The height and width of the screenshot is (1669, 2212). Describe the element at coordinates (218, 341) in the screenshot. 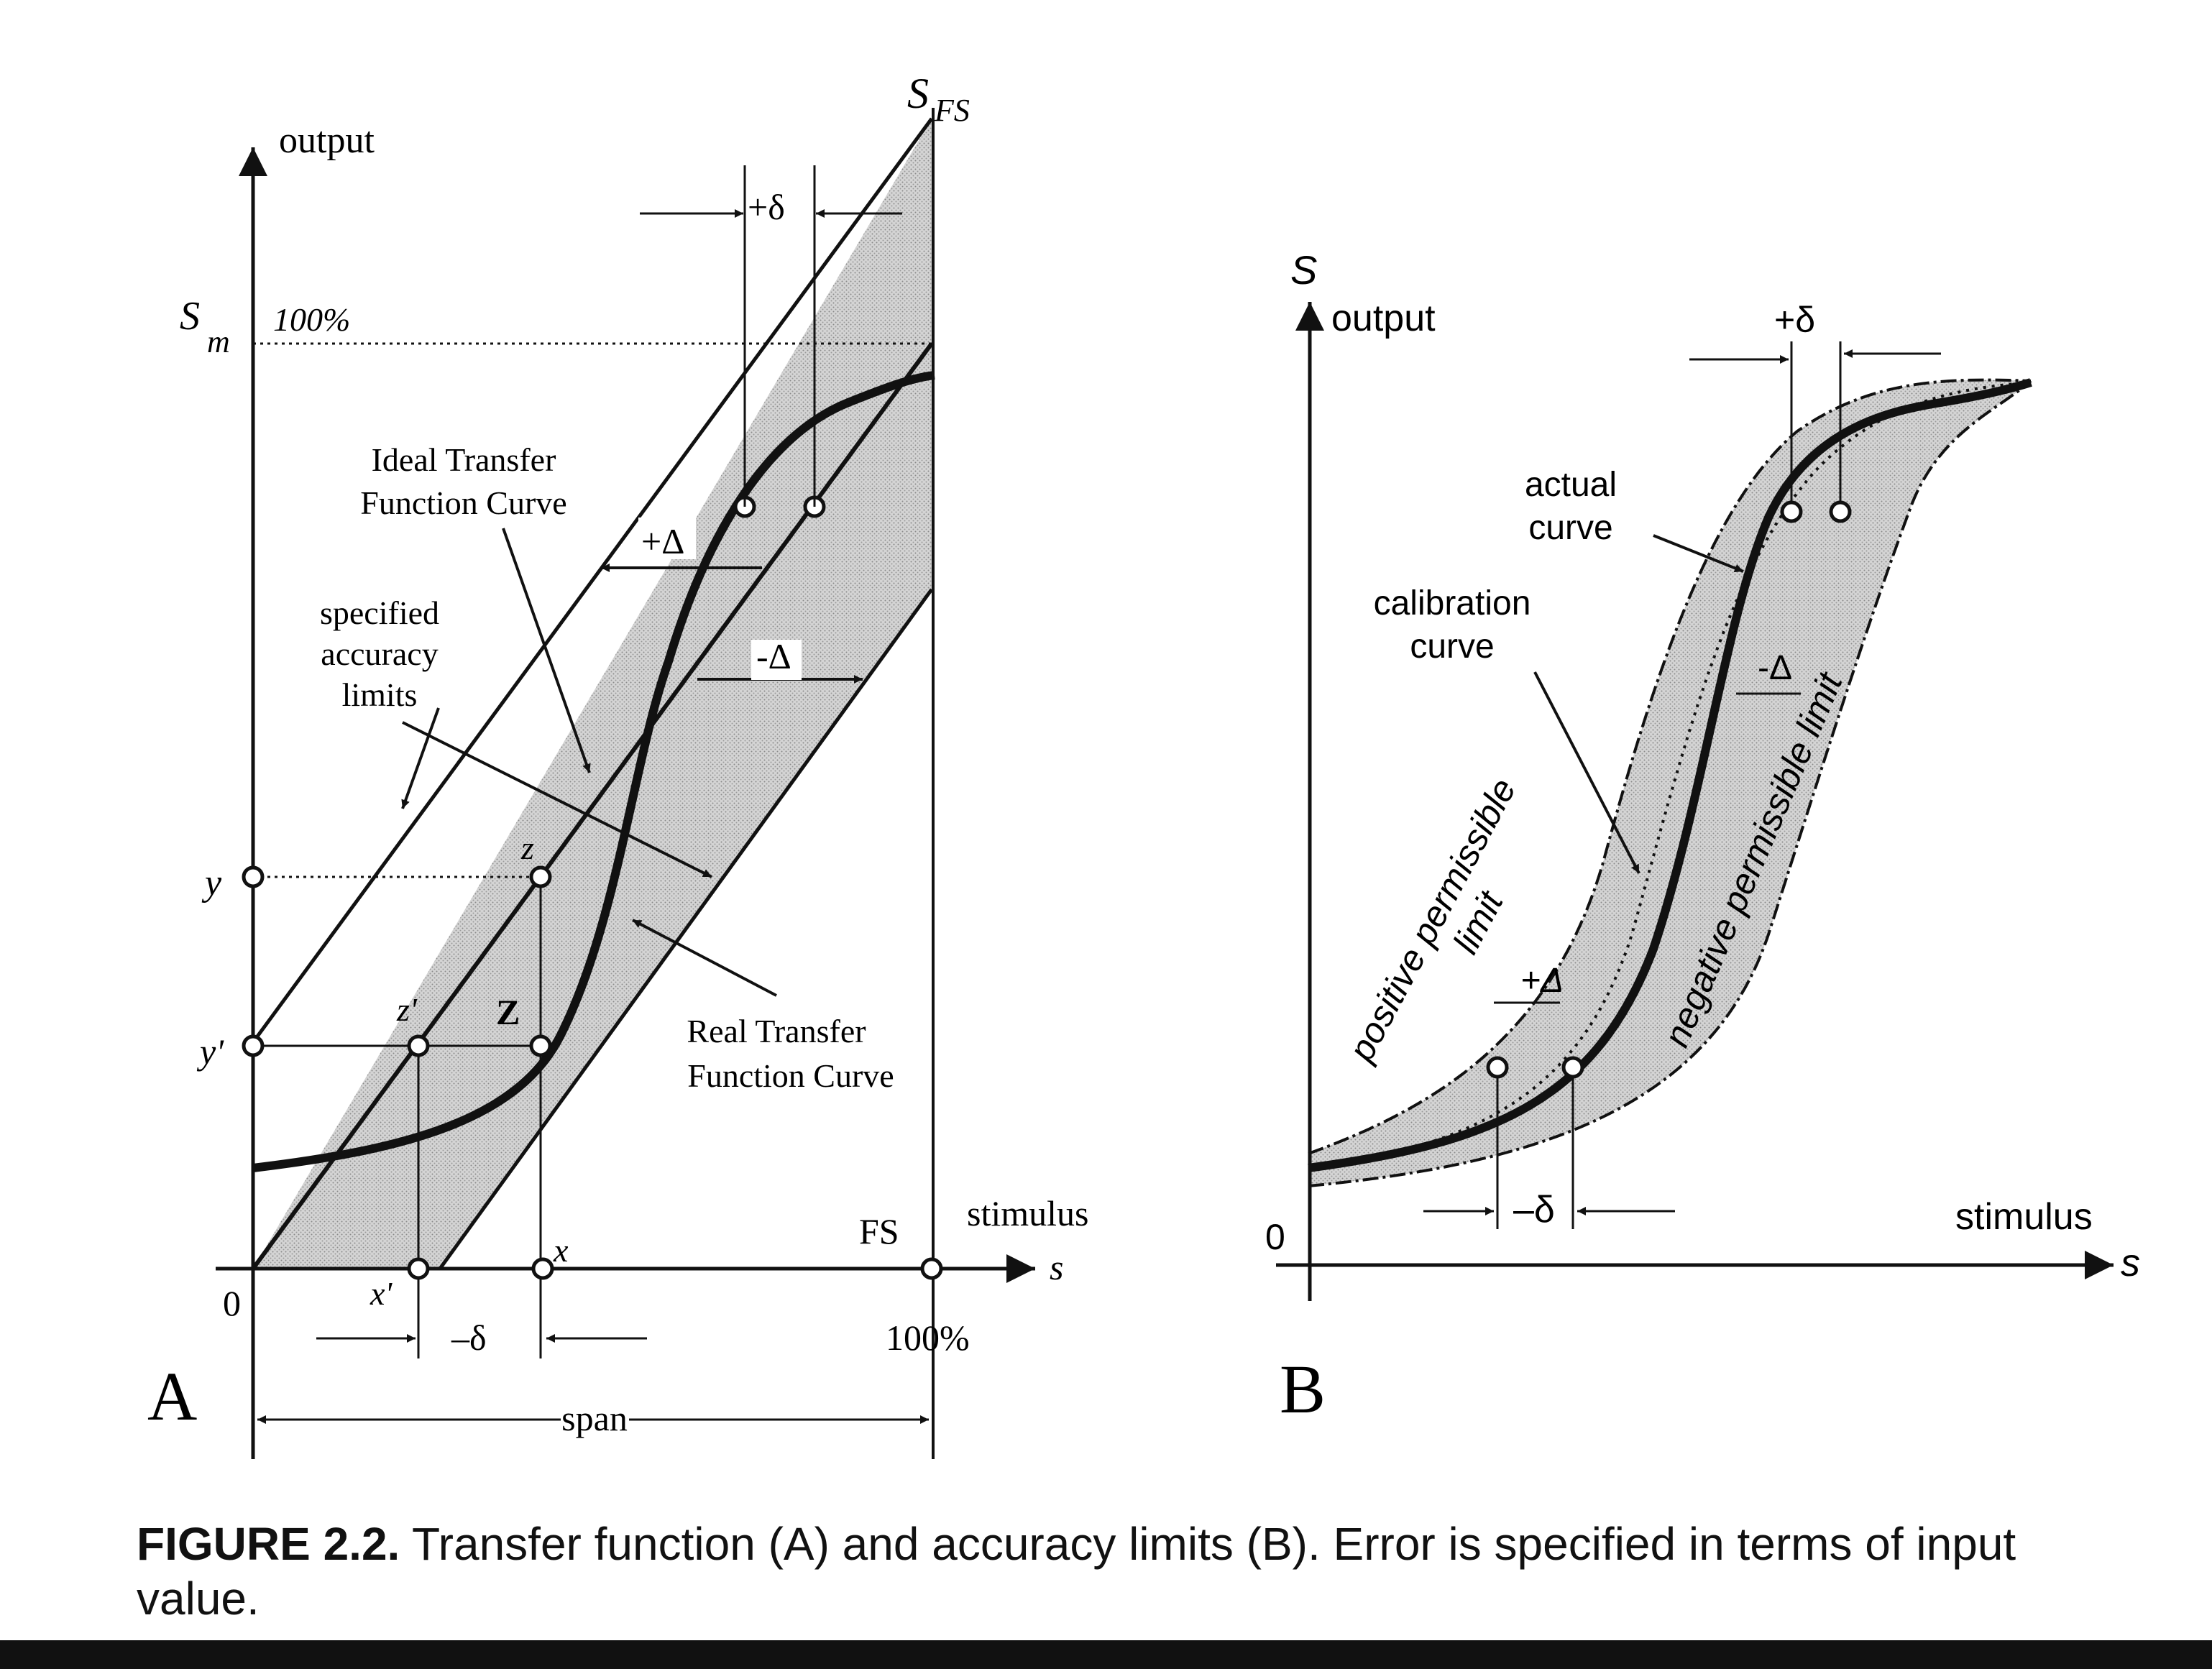

I see `sm-sub: m` at that location.